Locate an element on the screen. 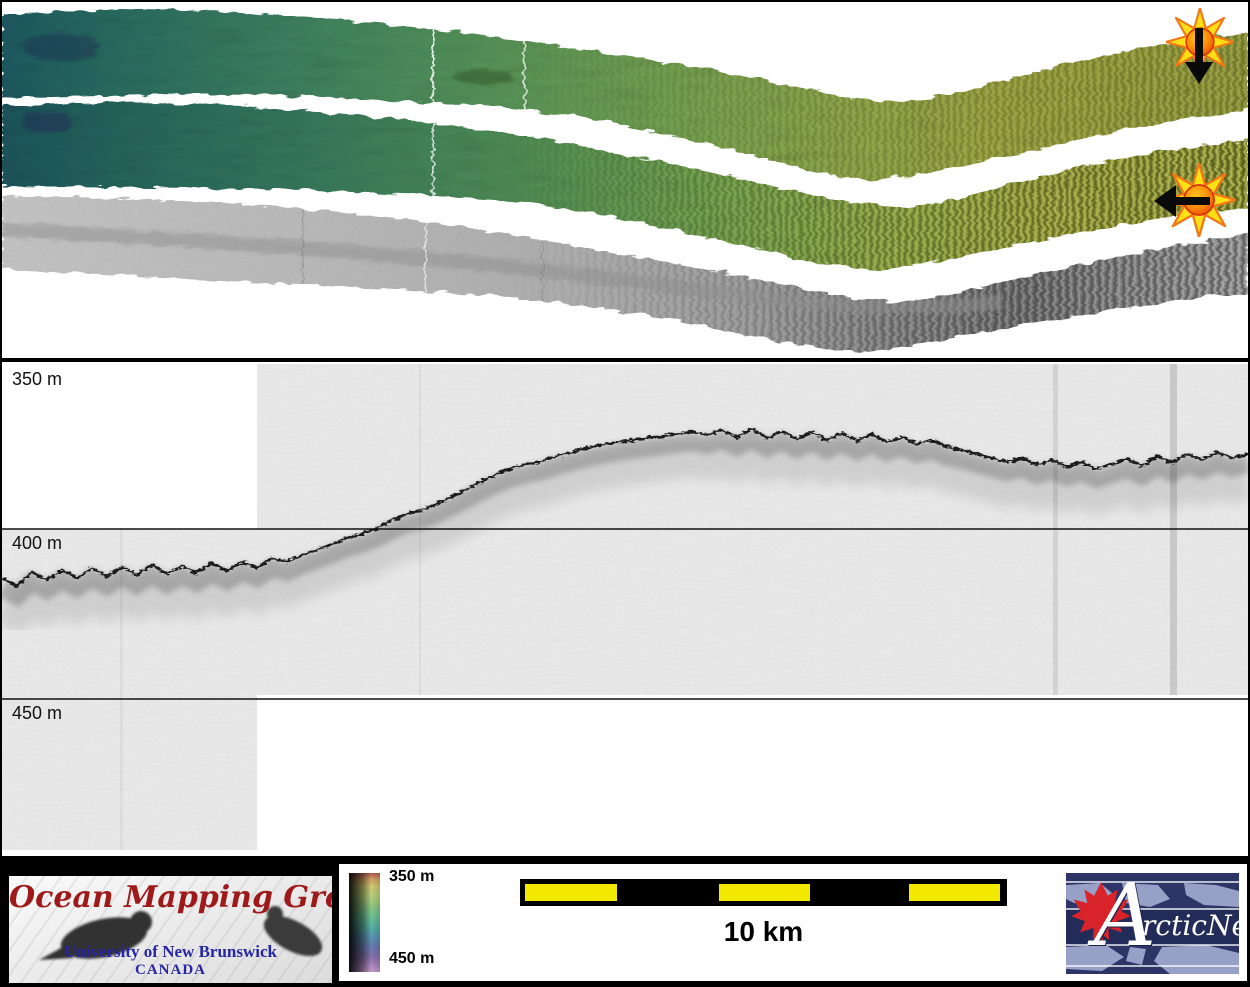  depth-label-400m: 400 m is located at coordinates (37, 543).